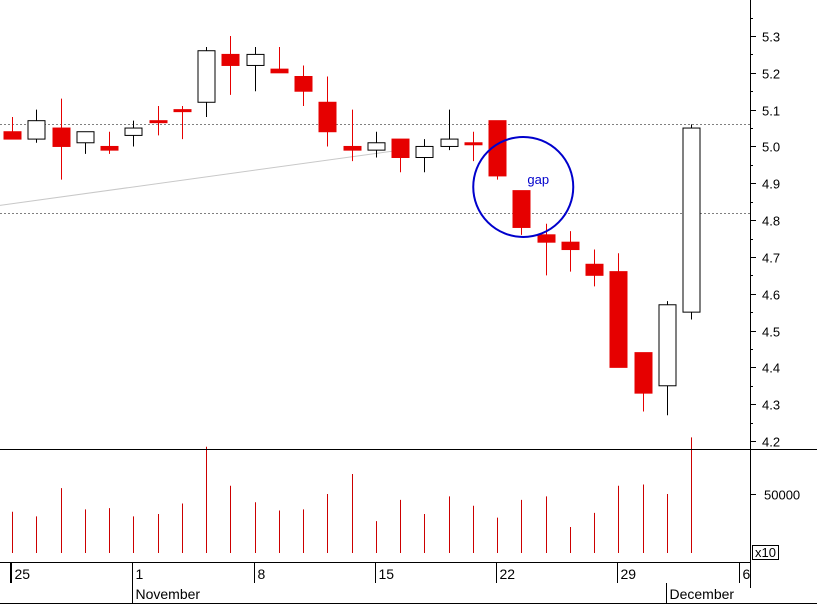 This screenshot has width=817, height=609. I want to click on price-tick-label: 4.2, so click(771, 442).